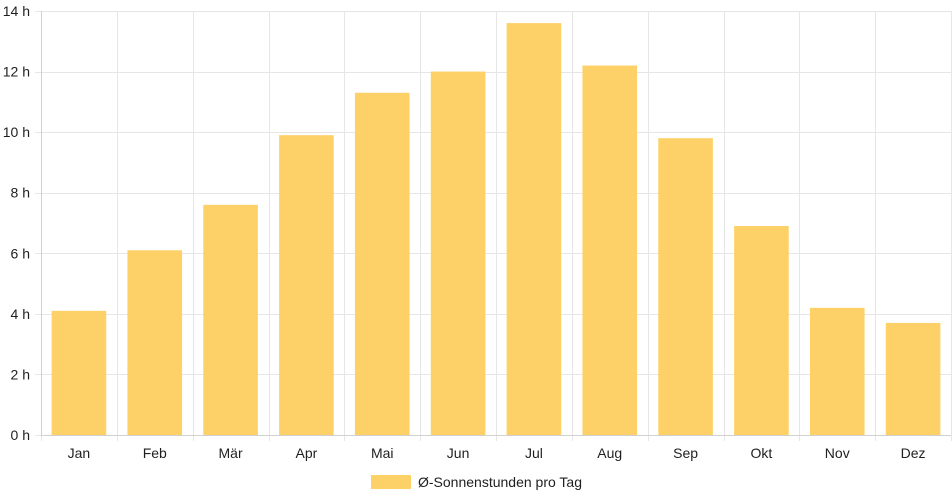  I want to click on bar-aug, so click(610, 250).